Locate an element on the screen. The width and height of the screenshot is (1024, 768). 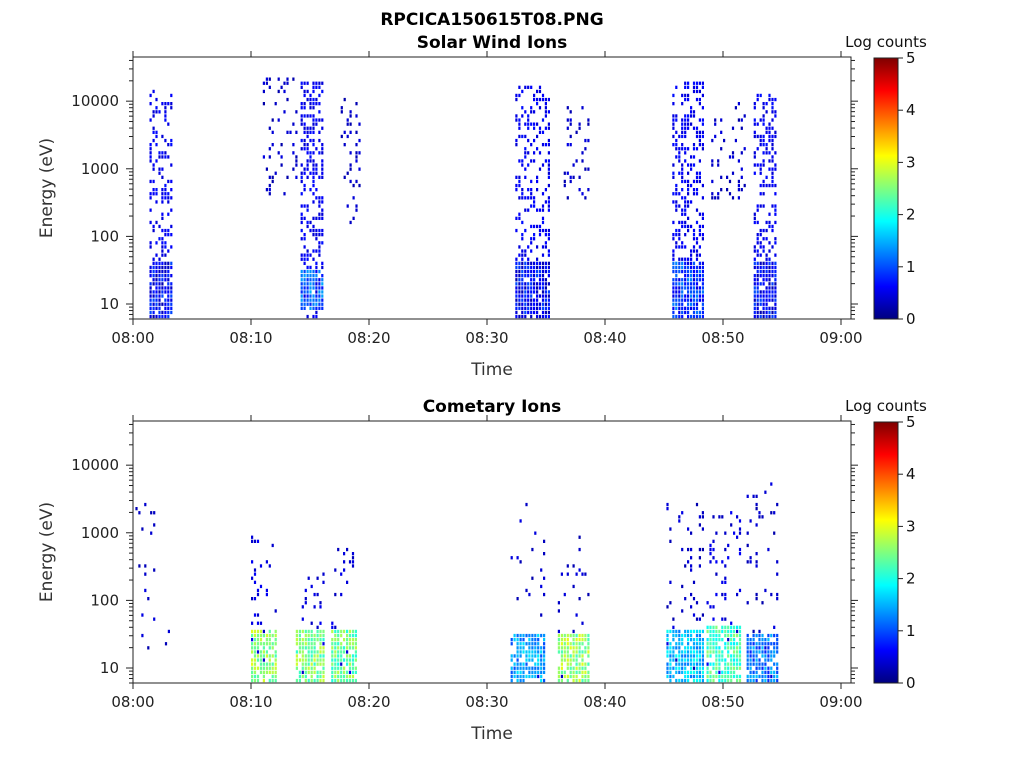
y-axis-label-cometary: Energy (eV) is located at coordinates (47, 552).